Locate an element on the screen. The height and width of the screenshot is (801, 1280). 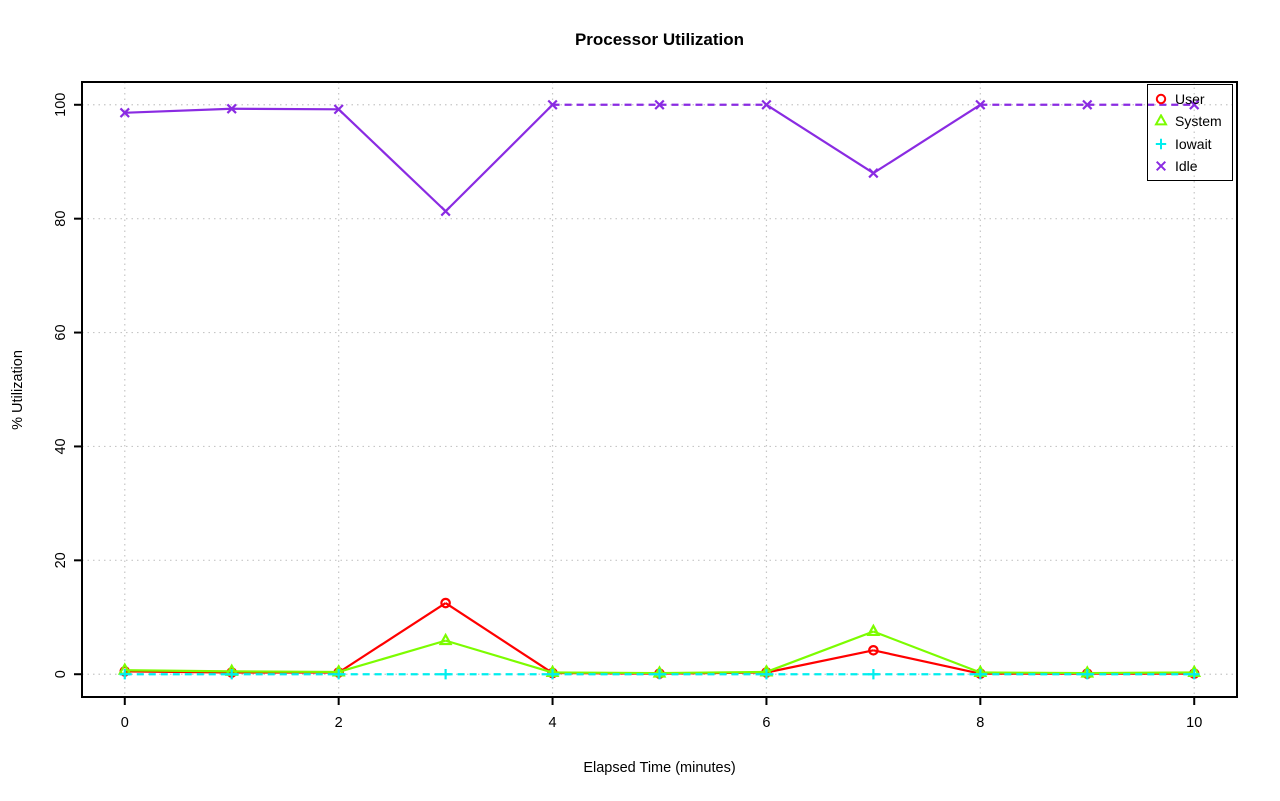
idle-marker-icon is located at coordinates (1161, 165).